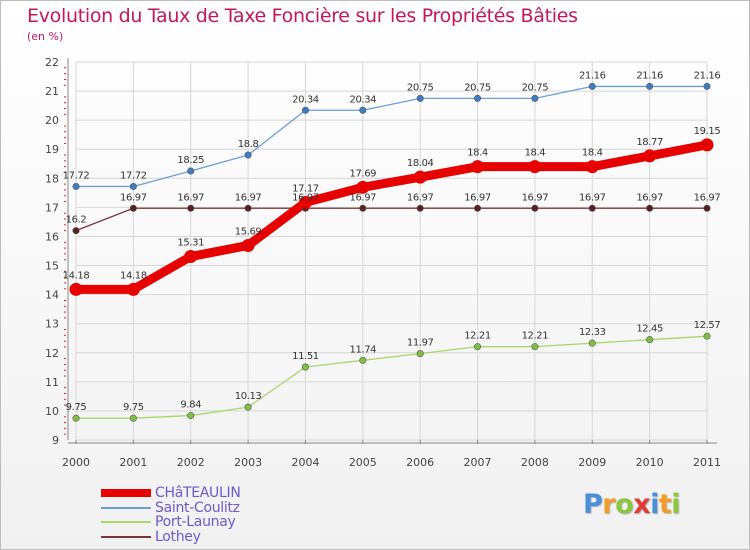 This screenshot has width=750, height=550. Describe the element at coordinates (52, 62) in the screenshot. I see `y-tick-label: 22` at that location.